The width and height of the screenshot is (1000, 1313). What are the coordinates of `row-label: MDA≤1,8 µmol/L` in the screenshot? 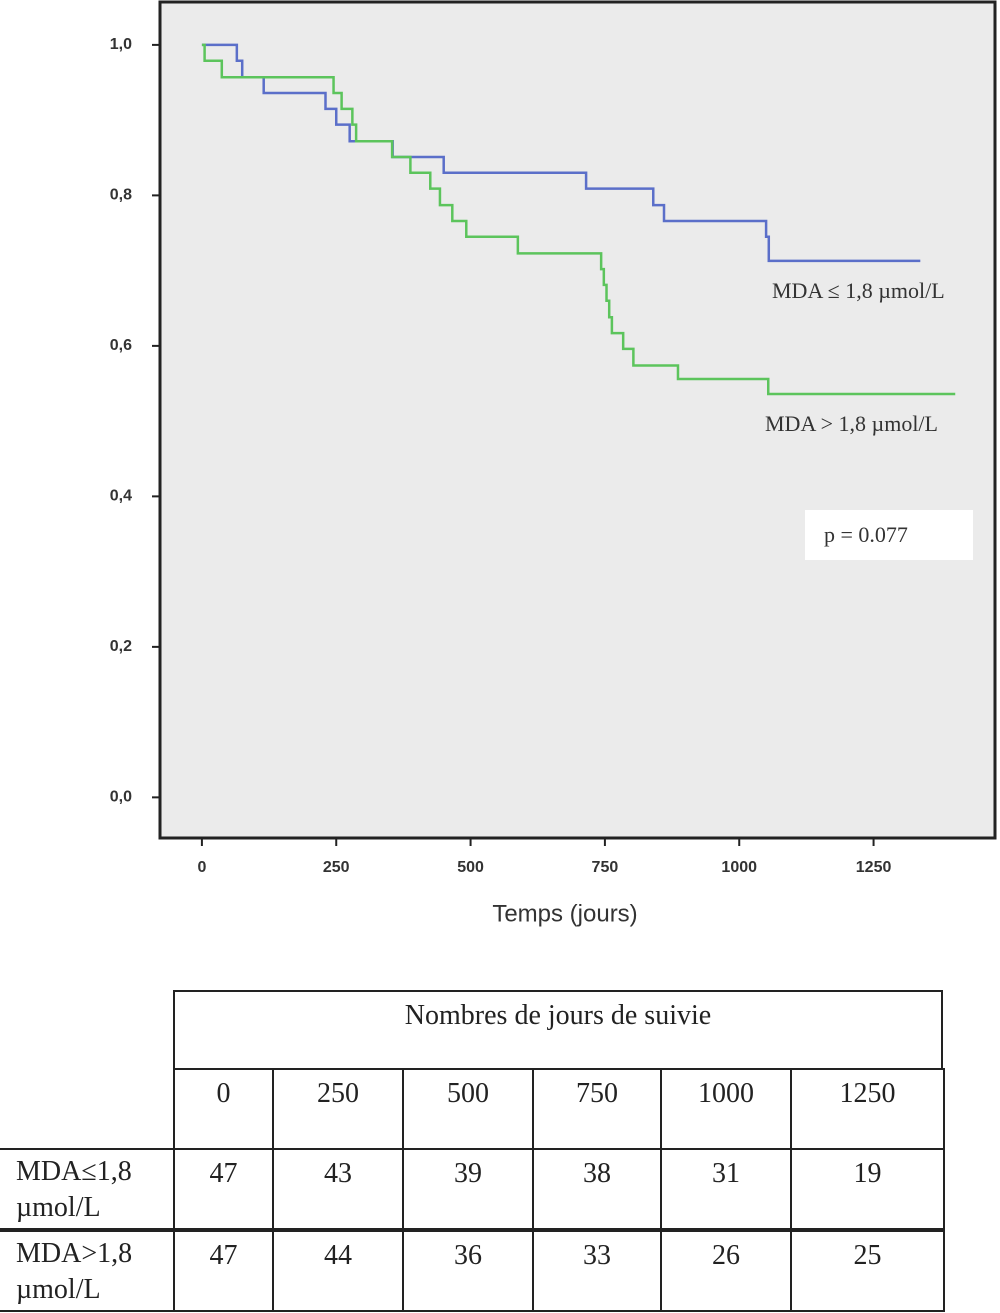 It's located at (87, 1189).